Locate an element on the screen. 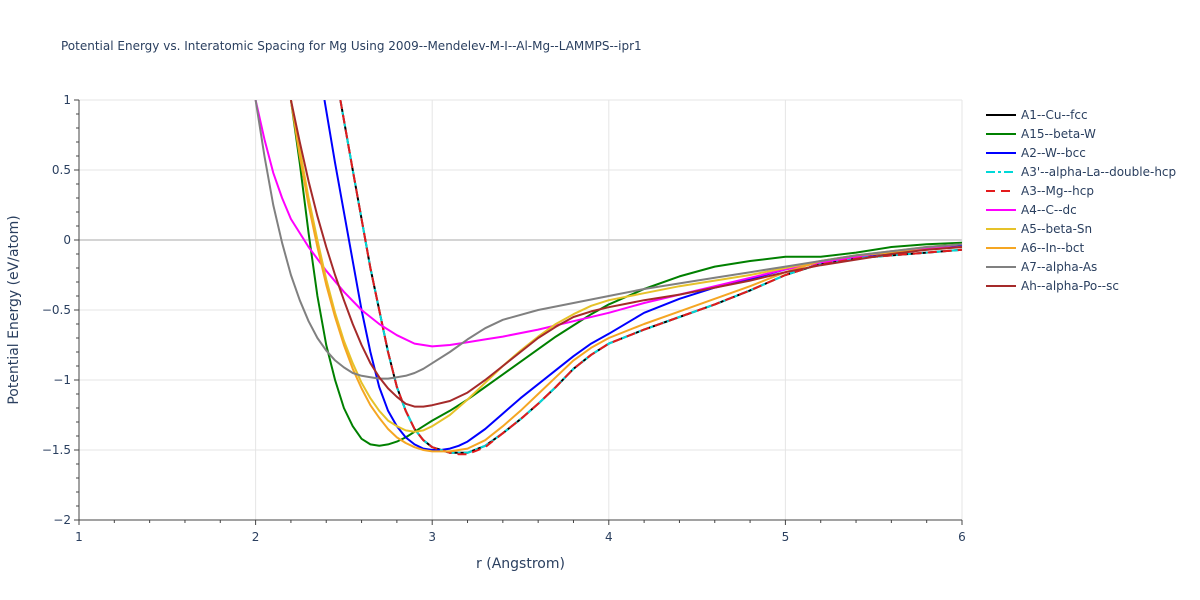 Image resolution: width=1200 pixels, height=600 pixels. legend-label-1: A15--beta-W is located at coordinates (1058, 134).